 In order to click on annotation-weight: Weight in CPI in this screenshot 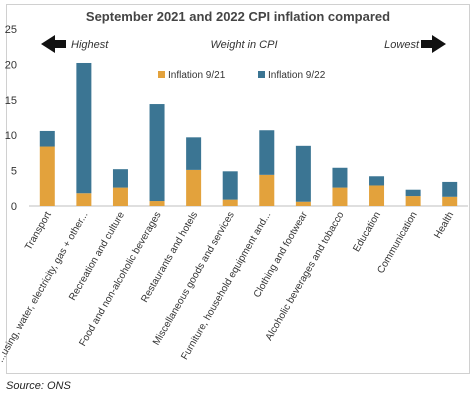, I will do `click(243, 45)`.